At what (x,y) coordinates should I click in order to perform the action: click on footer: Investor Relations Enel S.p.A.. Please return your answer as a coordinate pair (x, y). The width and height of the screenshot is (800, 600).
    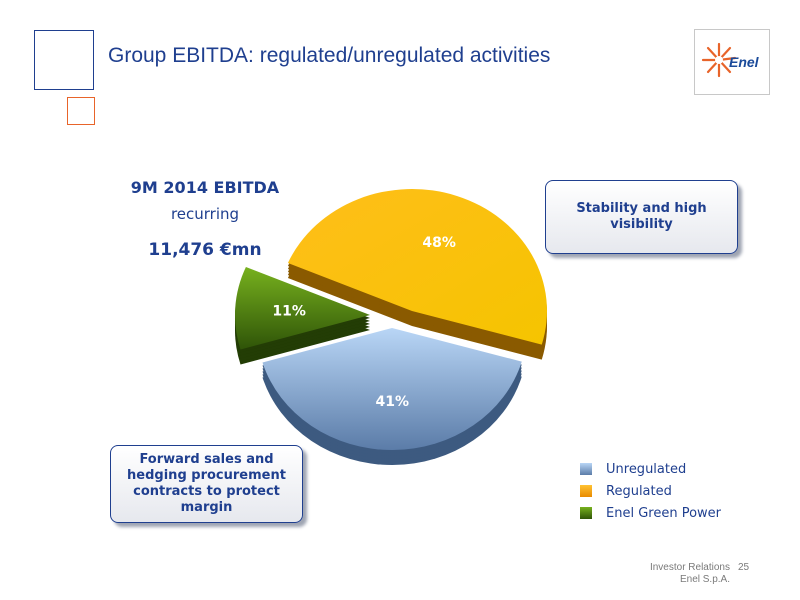
    Looking at the image, I should click on (665, 574).